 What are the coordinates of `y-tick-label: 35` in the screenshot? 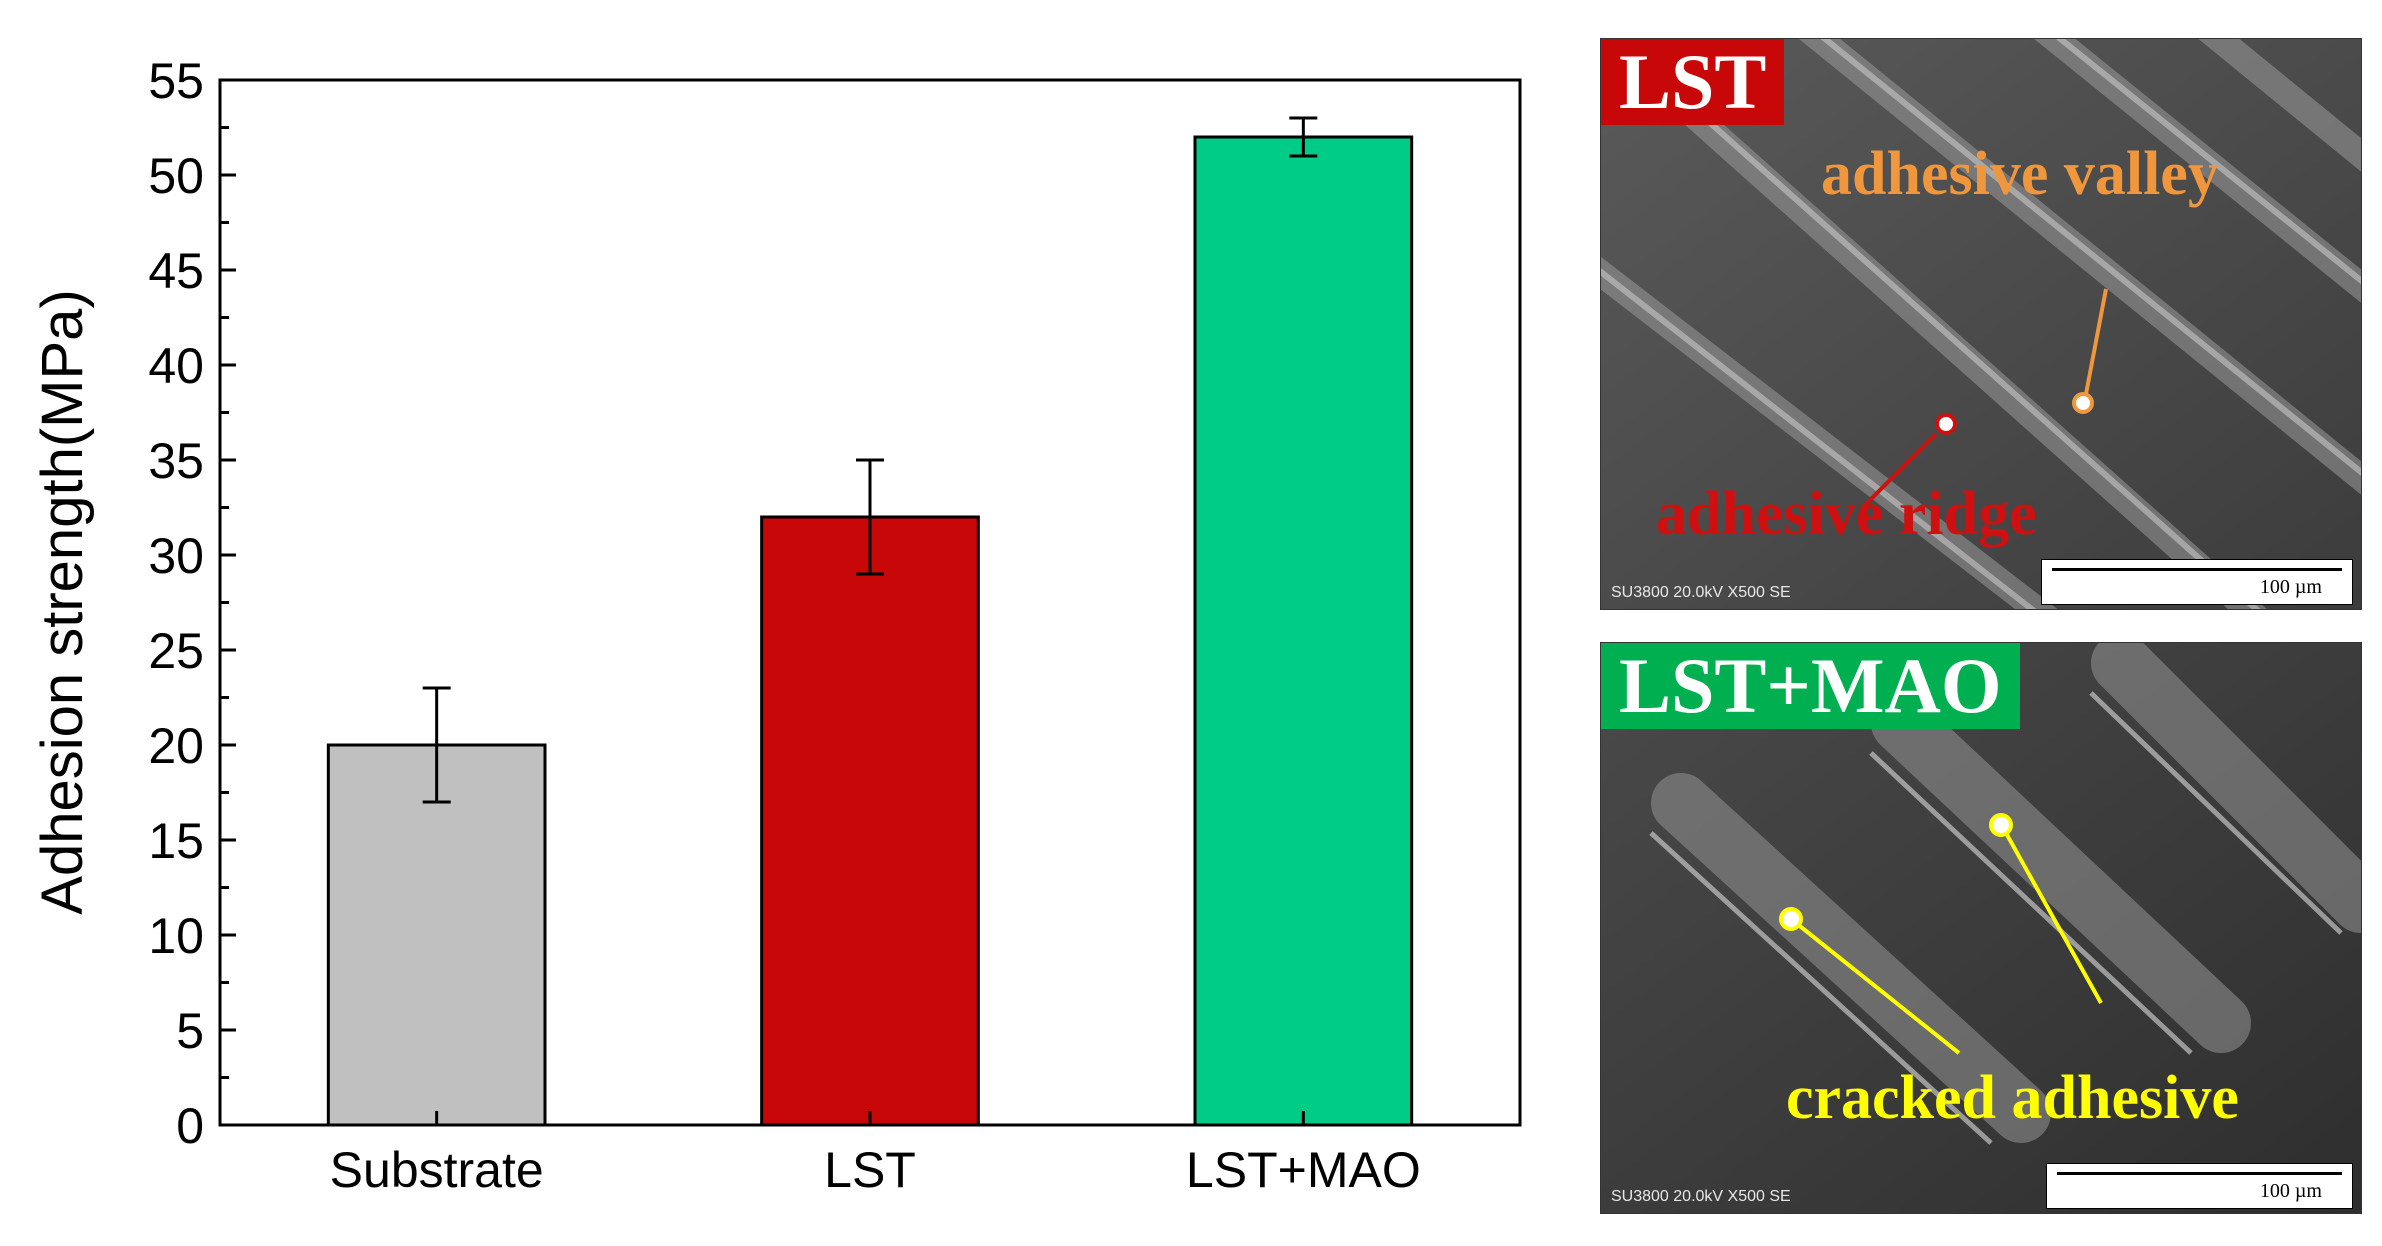 It's located at (176, 461).